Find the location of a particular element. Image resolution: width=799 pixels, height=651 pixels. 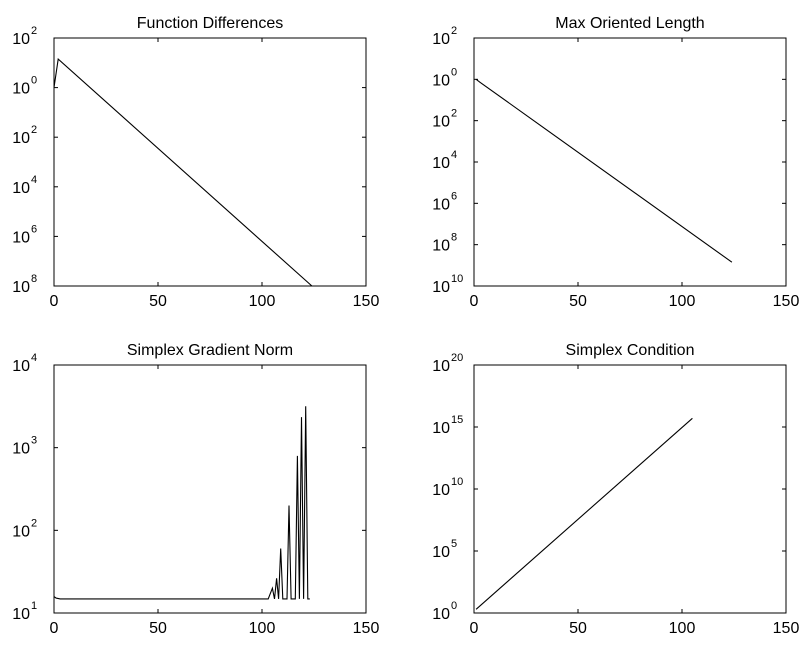

chart-title: Function Differences is located at coordinates (210, 23).